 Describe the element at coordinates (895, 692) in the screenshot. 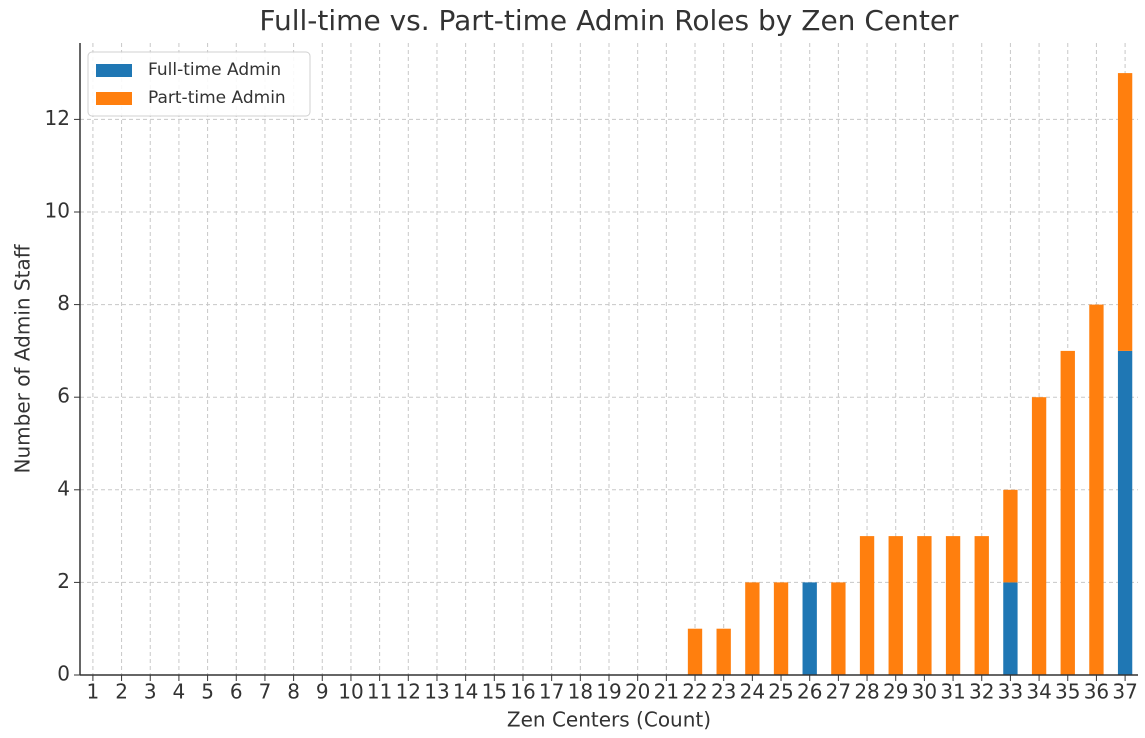

I see `x-tick-label: 29` at that location.